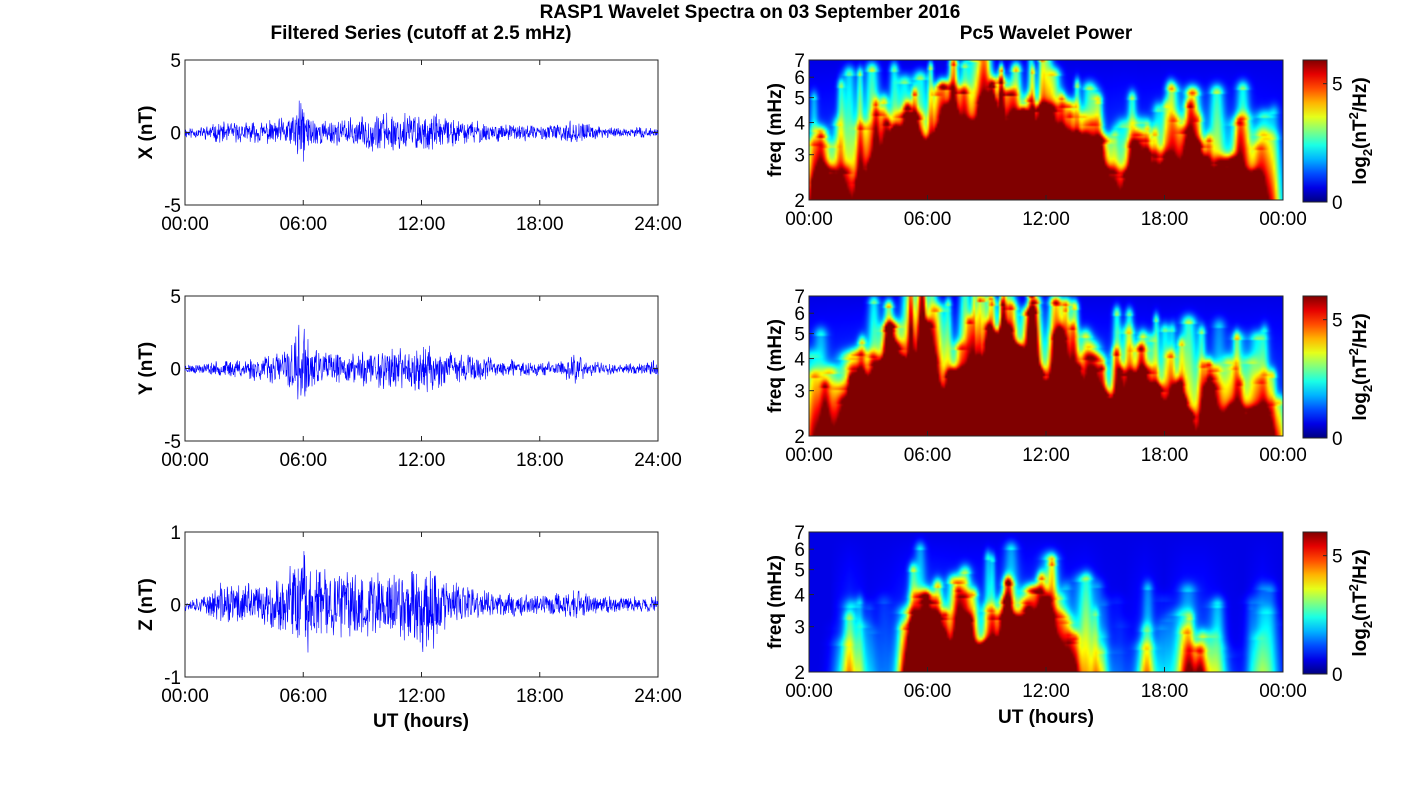  What do you see at coordinates (1046, 33) in the screenshot?
I see `right-column-title: Pc5 Wavelet Power` at bounding box center [1046, 33].